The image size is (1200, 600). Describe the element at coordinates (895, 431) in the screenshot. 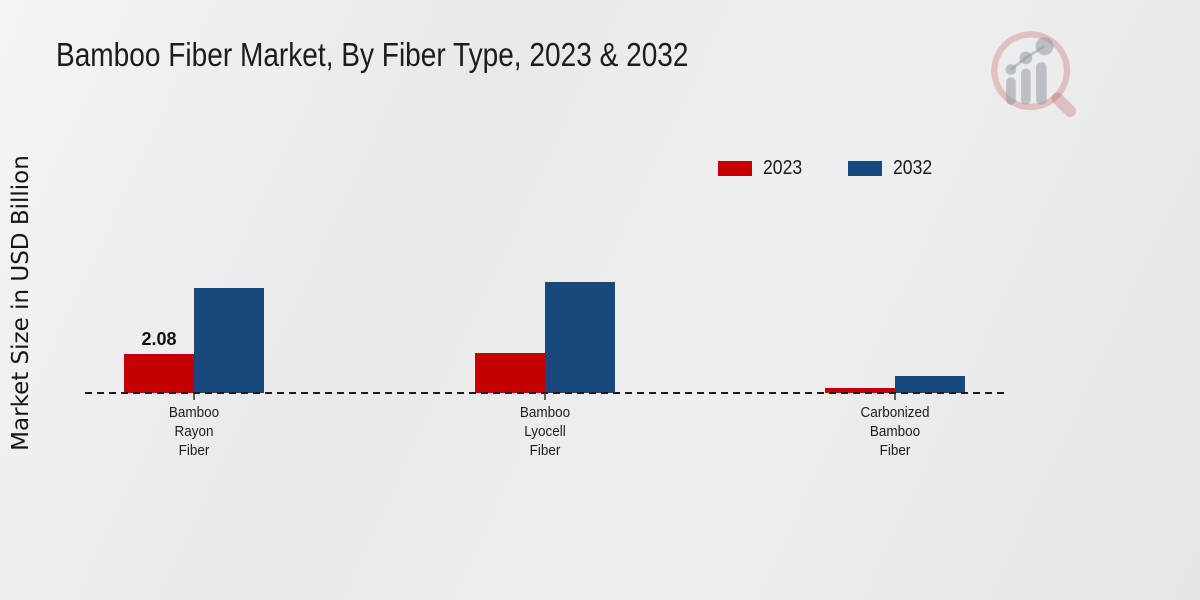

I see `x-axis-label-carbonized-bamboo-fiber: Carbonized Bamboo Fiber` at that location.